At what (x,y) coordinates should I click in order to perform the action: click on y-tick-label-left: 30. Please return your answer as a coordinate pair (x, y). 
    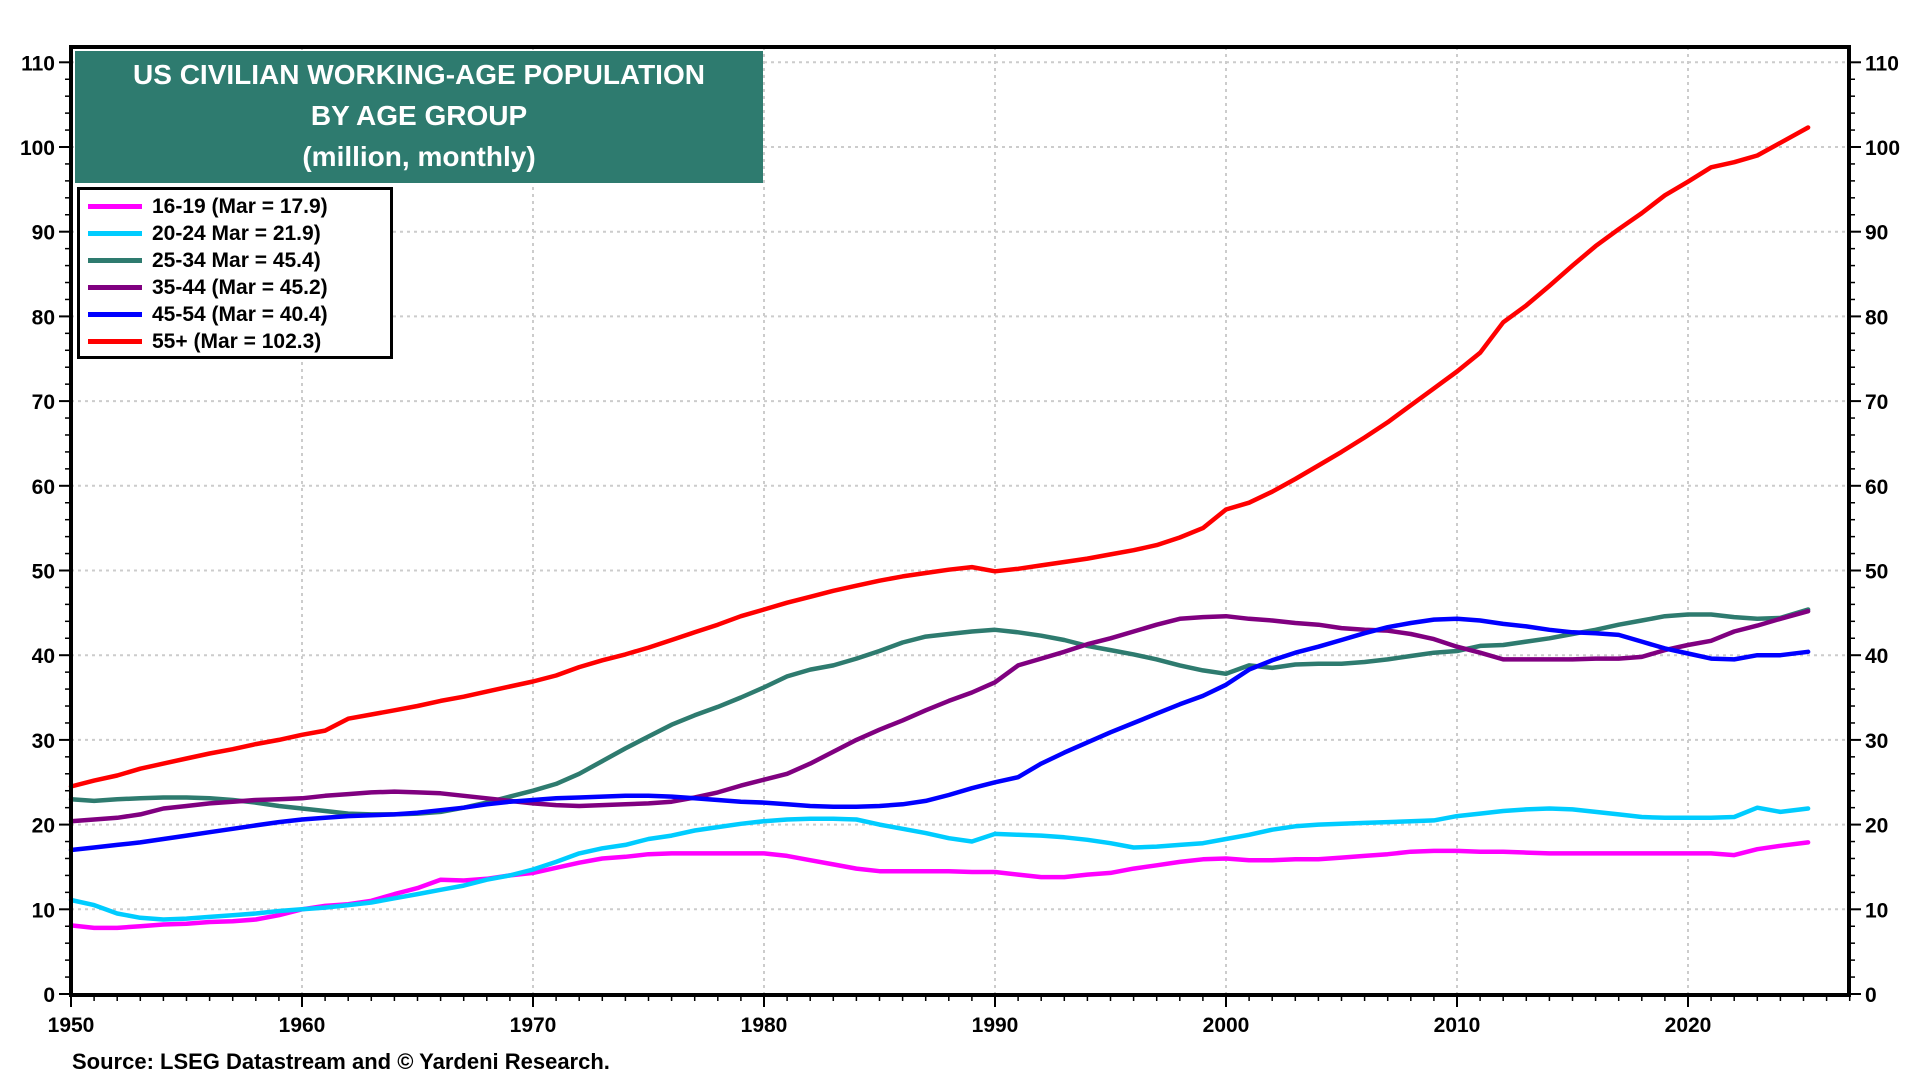
    Looking at the image, I should click on (43, 741).